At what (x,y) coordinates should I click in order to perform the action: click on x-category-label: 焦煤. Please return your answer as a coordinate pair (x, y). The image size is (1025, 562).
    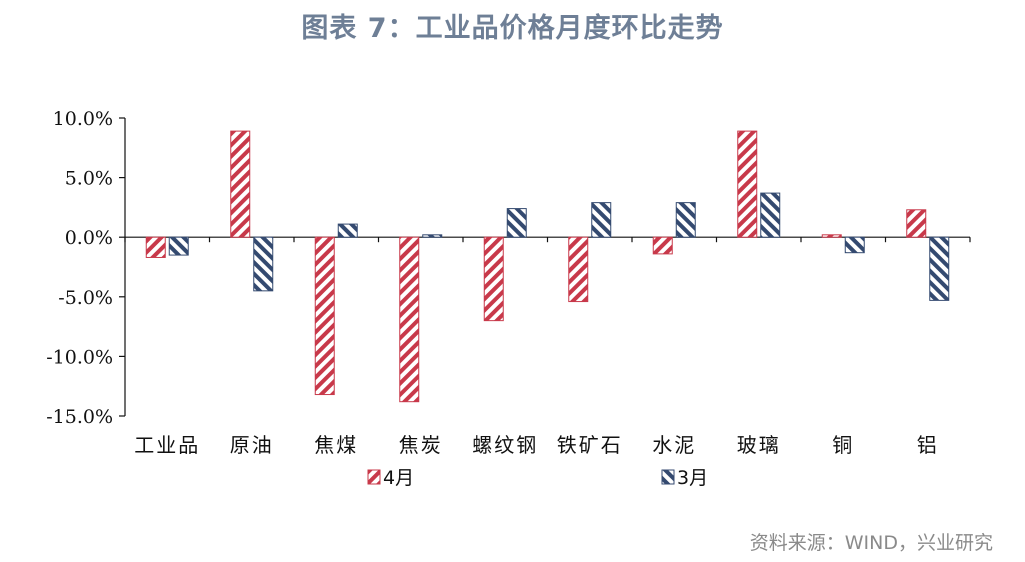
    Looking at the image, I should click on (336, 445).